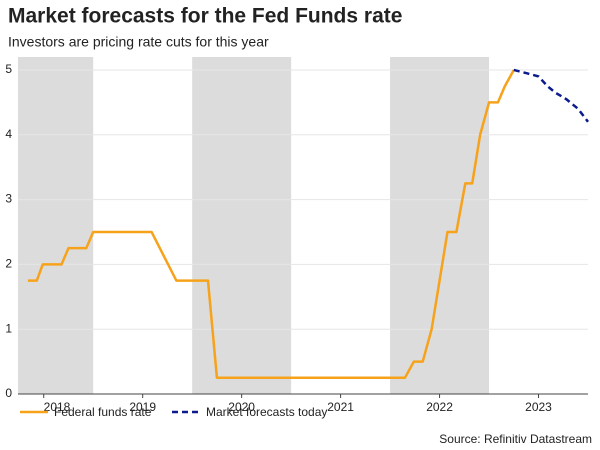 This screenshot has width=600, height=450. What do you see at coordinates (8, 134) in the screenshot?
I see `y-tick-label: 4` at bounding box center [8, 134].